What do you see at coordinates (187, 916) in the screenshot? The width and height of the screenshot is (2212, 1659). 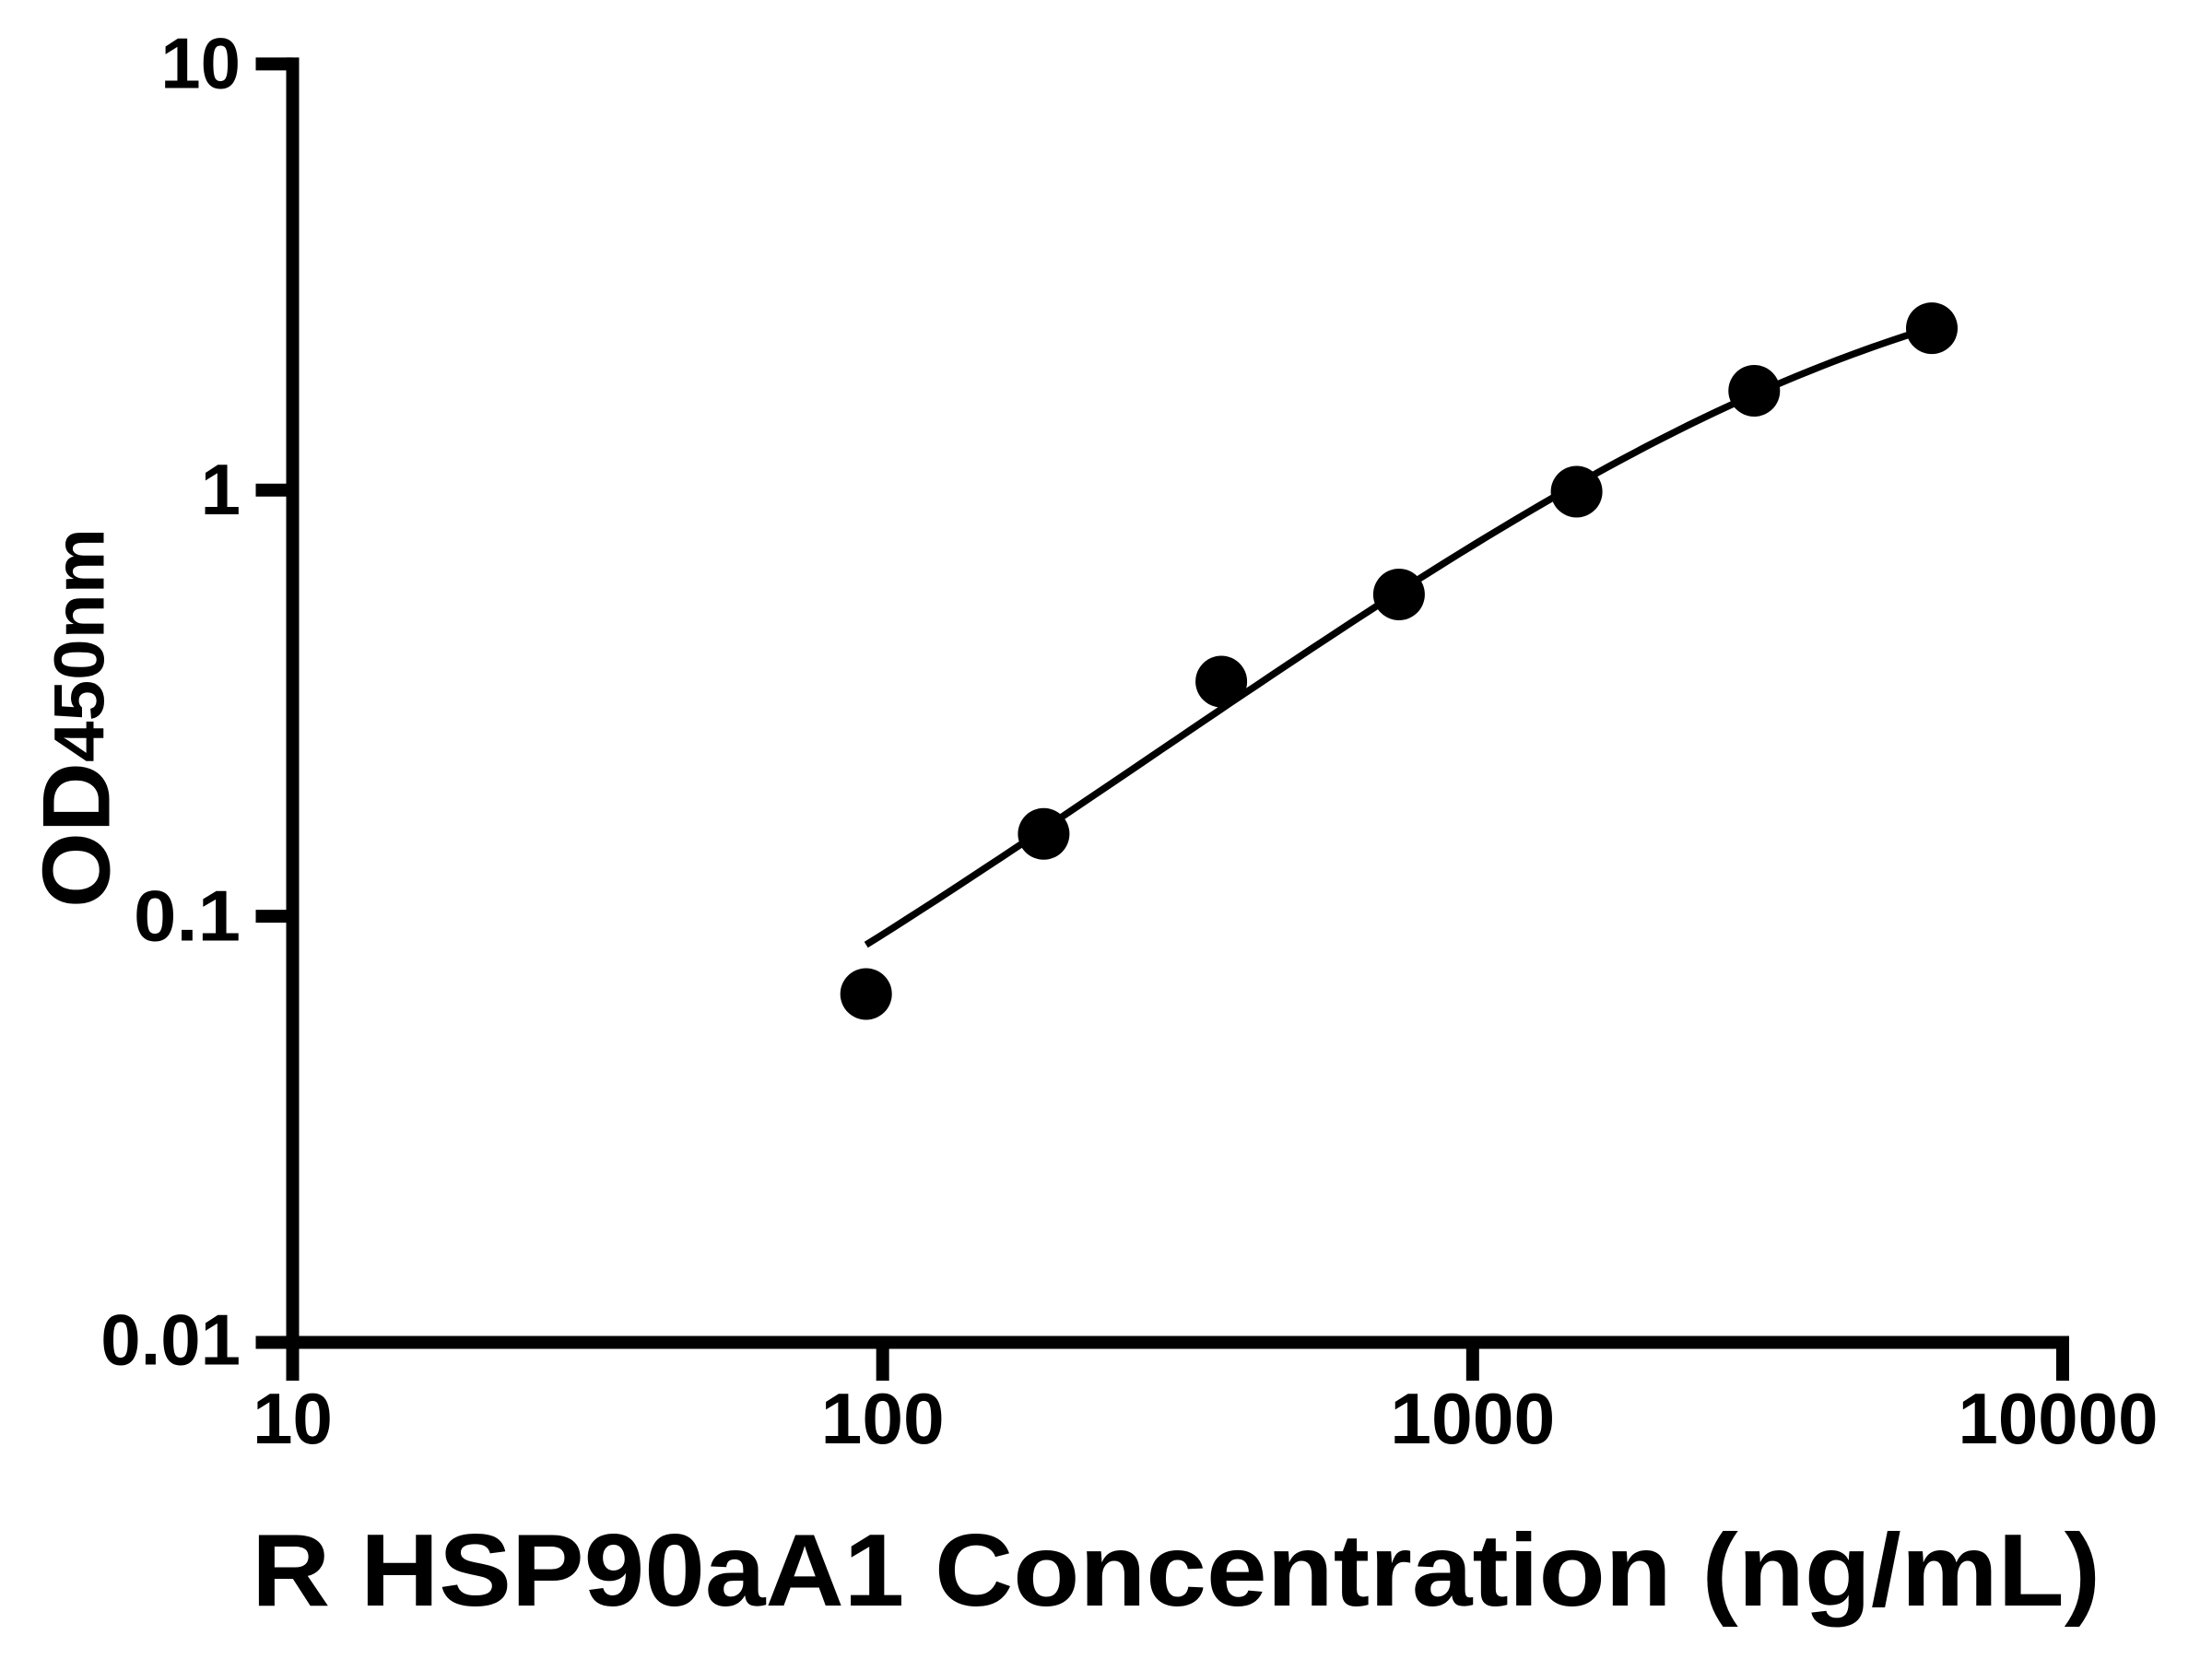 I see `svg-text: 0.1` at bounding box center [187, 916].